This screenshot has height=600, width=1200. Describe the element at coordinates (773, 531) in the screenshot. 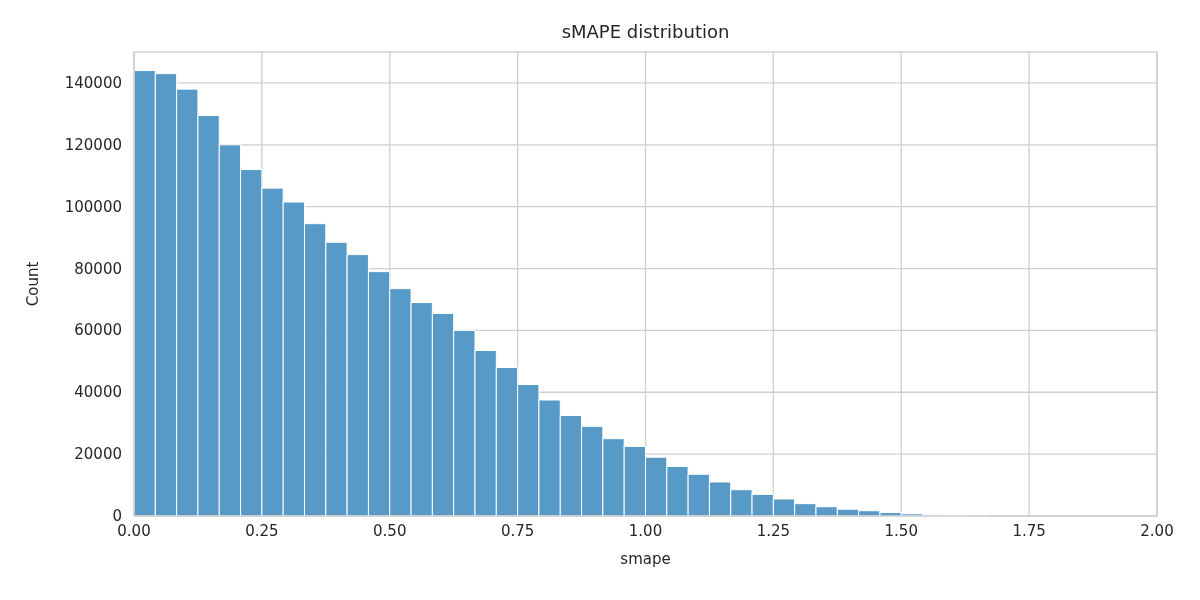

I see `x-tick-label: 1.25` at that location.